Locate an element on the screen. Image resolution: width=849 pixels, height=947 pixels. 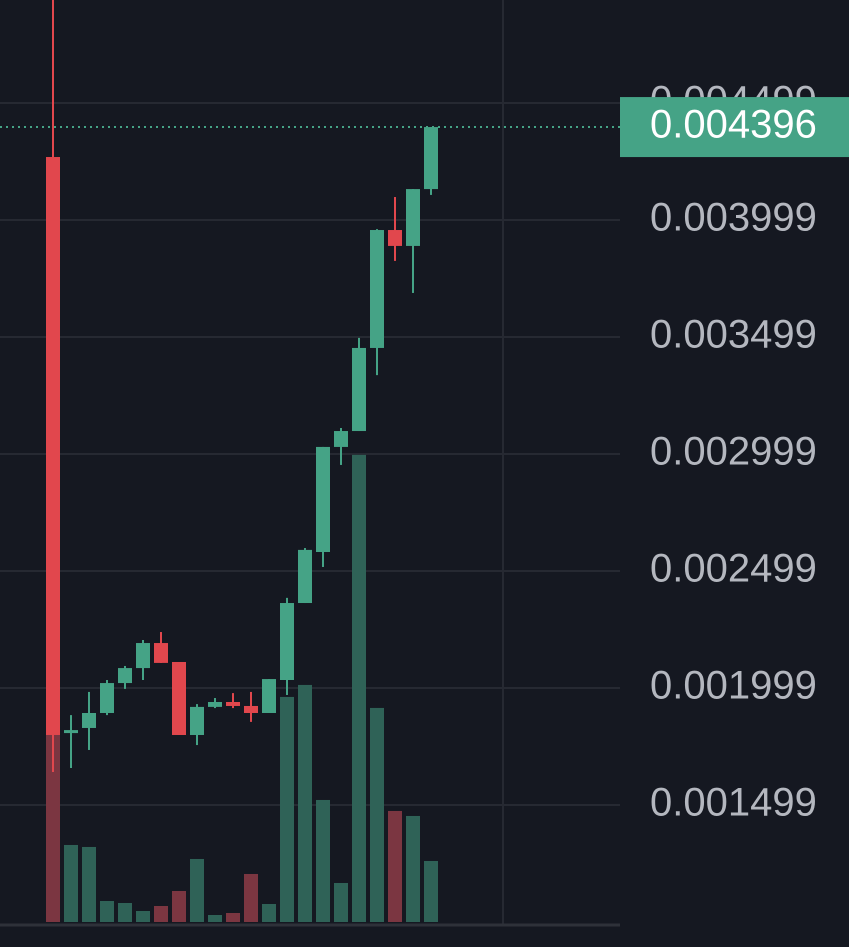
last-price-tag is located at coordinates (734, 127).